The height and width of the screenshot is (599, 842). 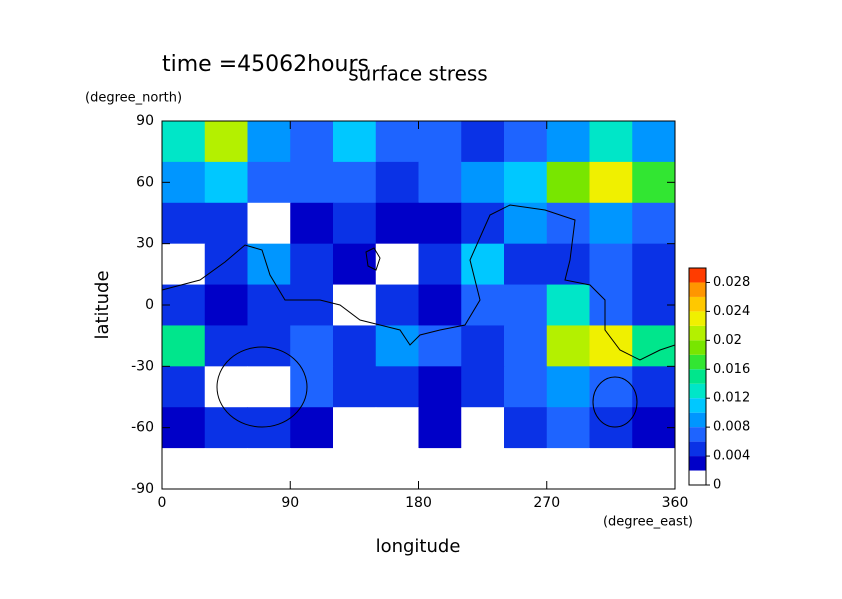 What do you see at coordinates (290, 503) in the screenshot?
I see `x-tick-label: 90` at bounding box center [290, 503].